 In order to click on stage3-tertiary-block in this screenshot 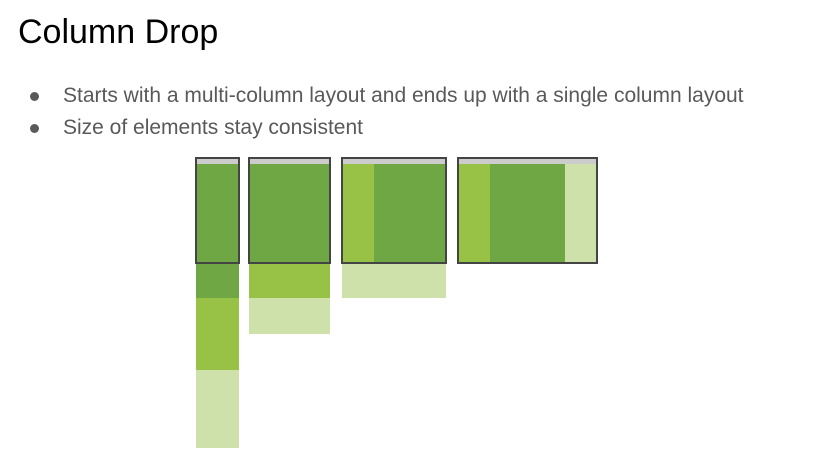, I will do `click(394, 280)`.